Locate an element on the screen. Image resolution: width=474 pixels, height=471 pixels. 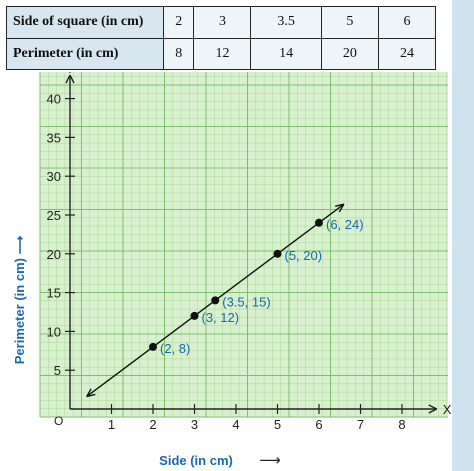
row-label-side: Side of square (in cm) is located at coordinates (85, 22).